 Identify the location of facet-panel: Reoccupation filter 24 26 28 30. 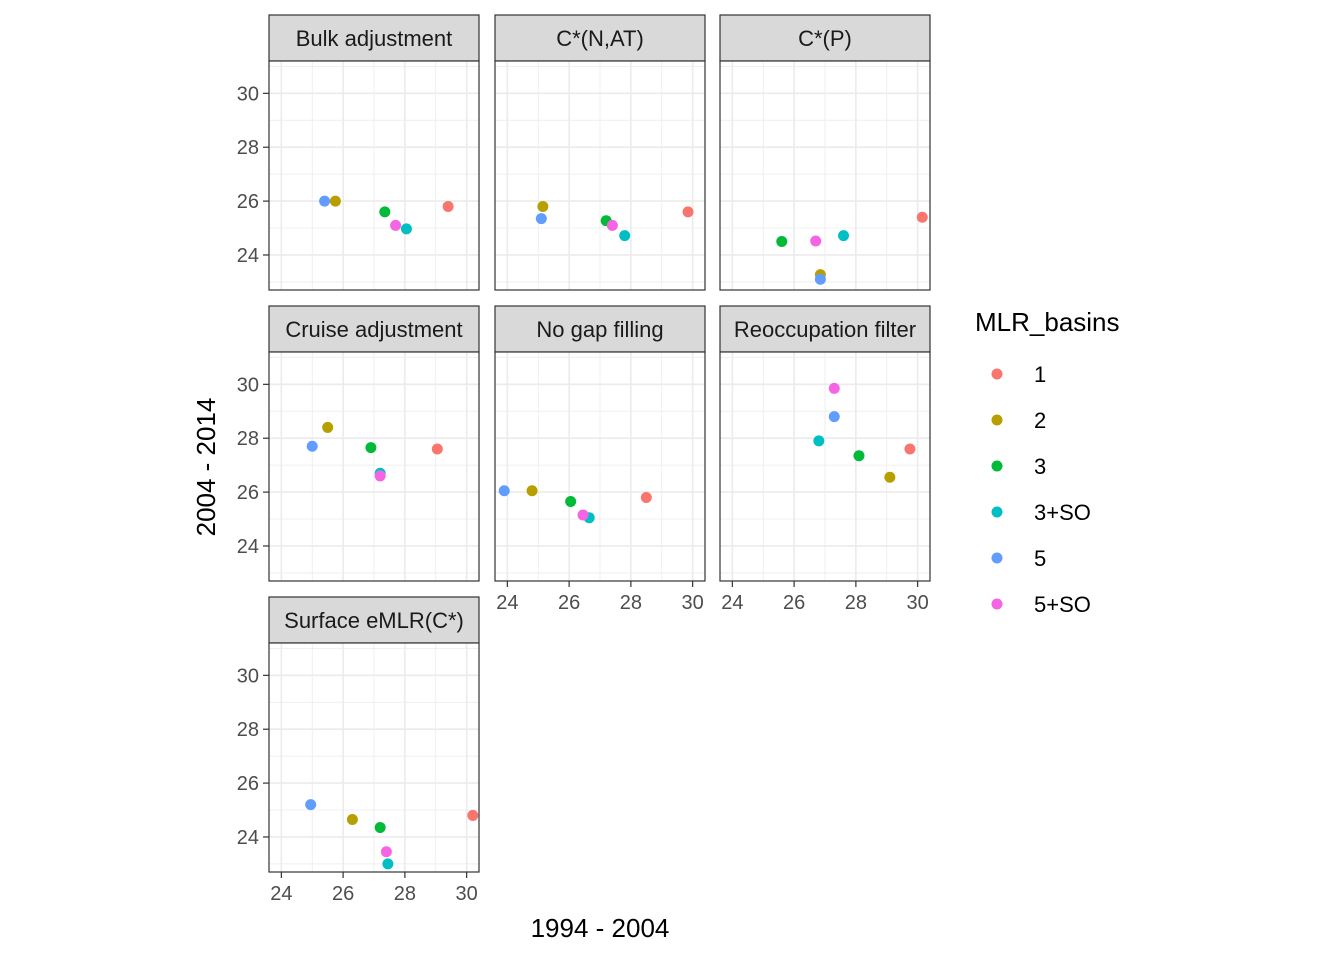
(825, 459).